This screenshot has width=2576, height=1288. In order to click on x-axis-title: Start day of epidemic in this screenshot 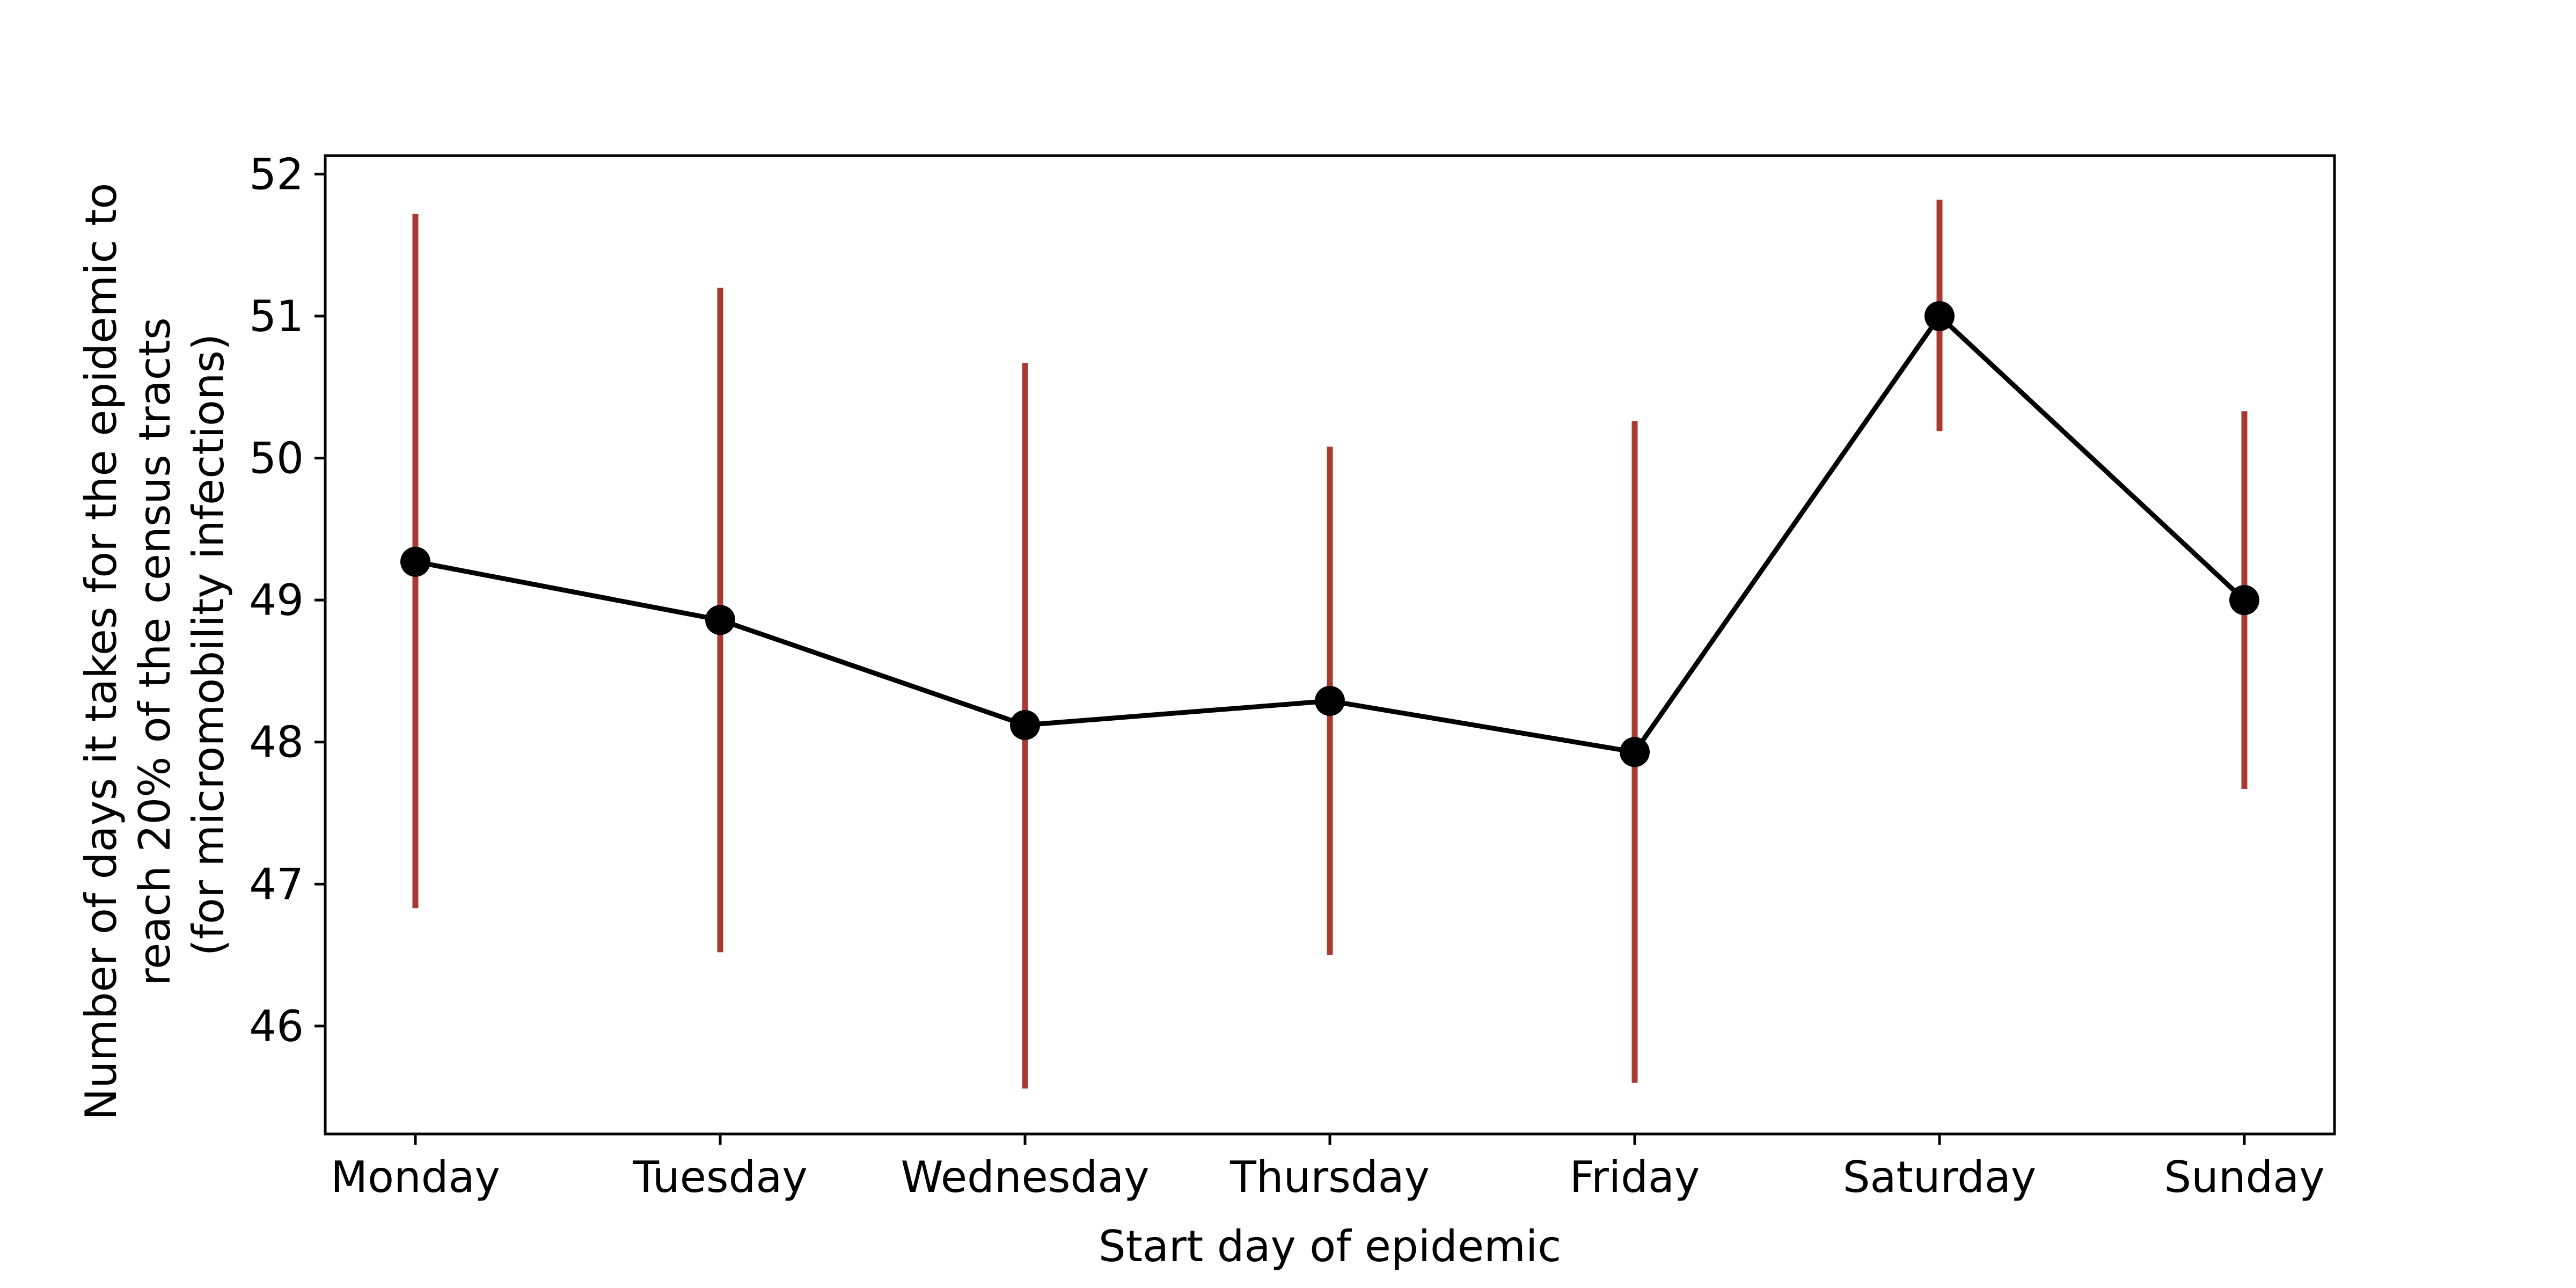, I will do `click(1330, 1246)`.